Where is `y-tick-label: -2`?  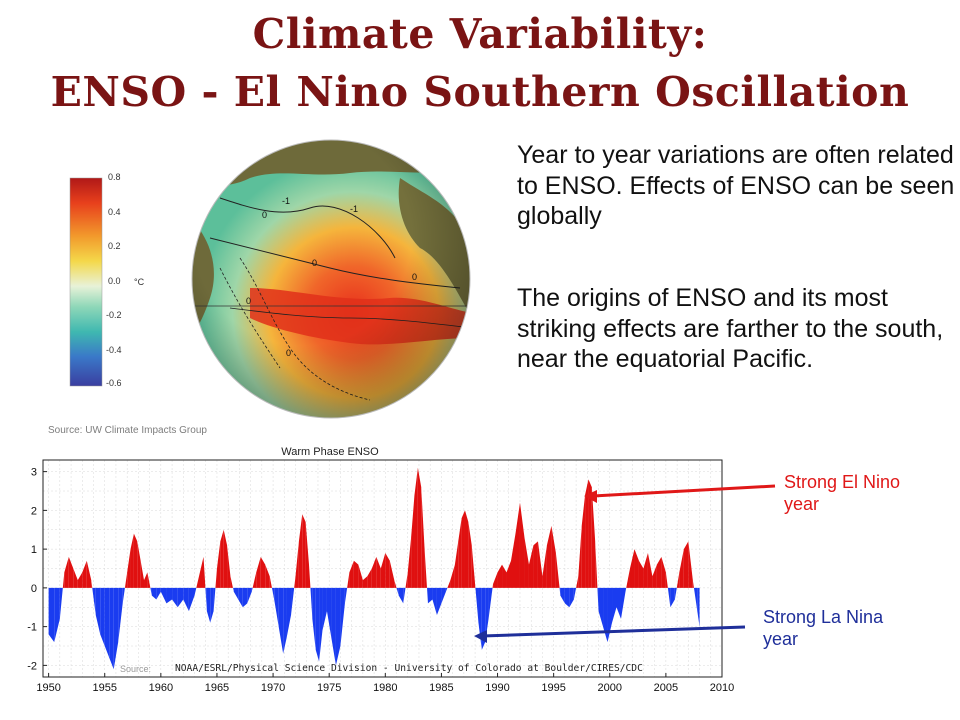
y-tick-label: -2 is located at coordinates (32, 666).